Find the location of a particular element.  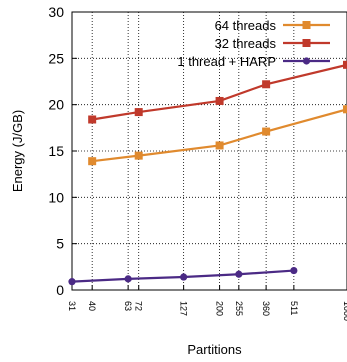

x-tick-label: 72 is located at coordinates (139, 306).